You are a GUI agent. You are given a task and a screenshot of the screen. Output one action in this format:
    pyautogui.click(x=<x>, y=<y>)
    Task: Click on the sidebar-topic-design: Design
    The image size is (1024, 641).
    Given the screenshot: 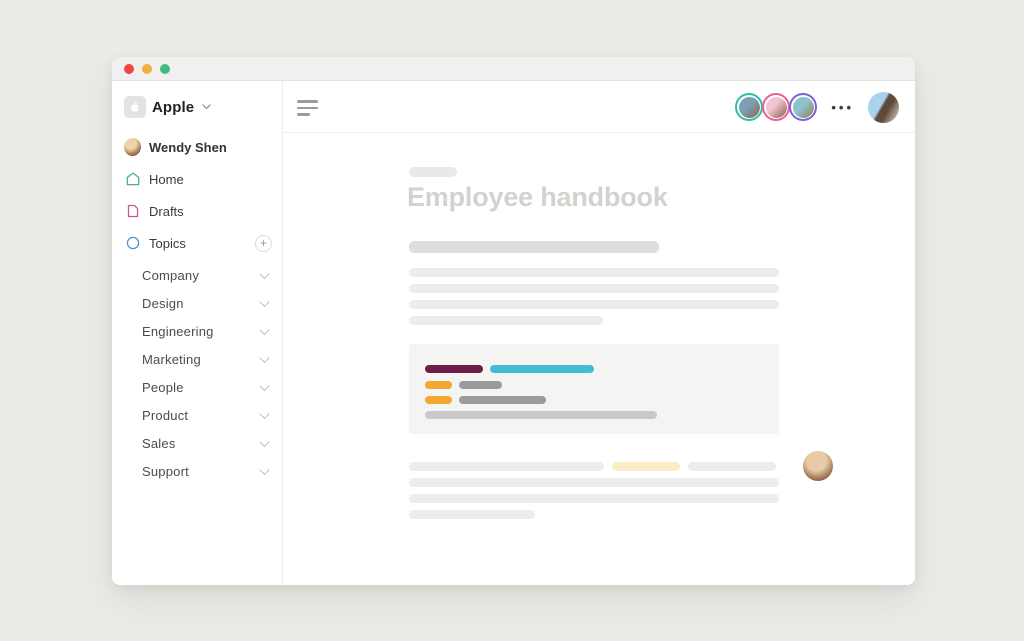 What is the action you would take?
    pyautogui.click(x=197, y=303)
    